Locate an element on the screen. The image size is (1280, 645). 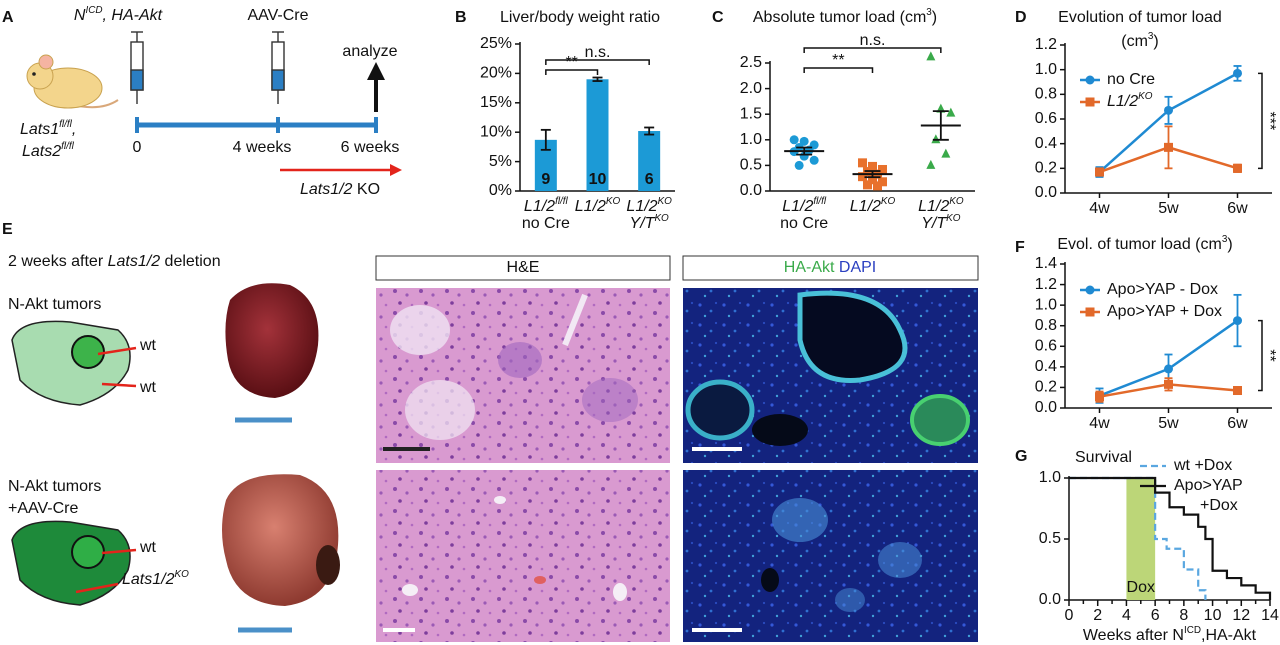
x-tick-label: 5w is located at coordinates (1168, 423).